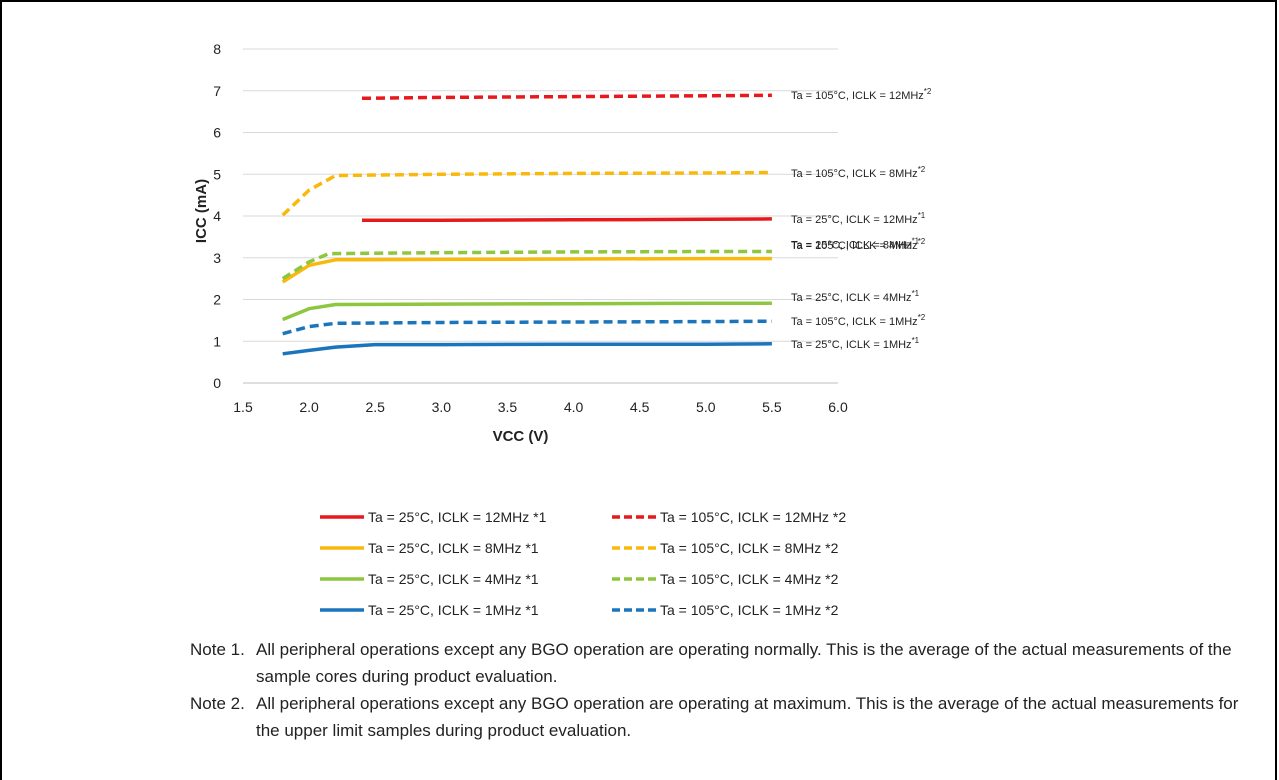  I want to click on y-tick-label: 7, so click(217, 91).